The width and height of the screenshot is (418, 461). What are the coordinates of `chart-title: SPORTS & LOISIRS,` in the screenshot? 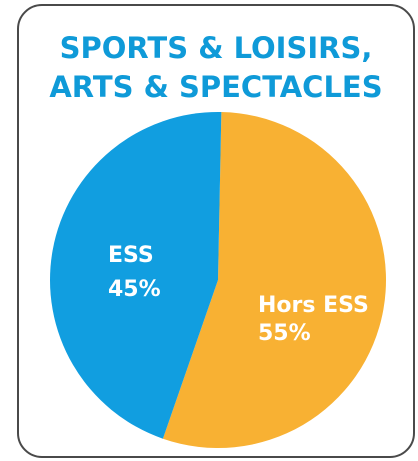 It's located at (216, 48).